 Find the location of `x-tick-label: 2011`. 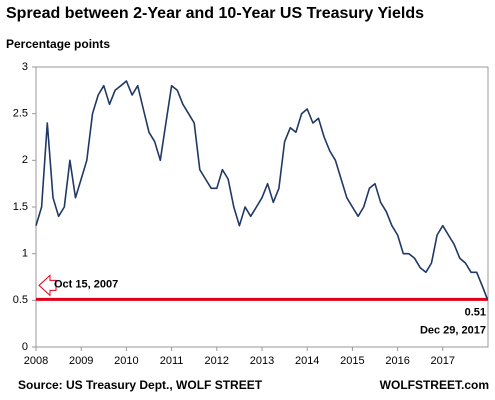

x-tick-label: 2011 is located at coordinates (172, 361).